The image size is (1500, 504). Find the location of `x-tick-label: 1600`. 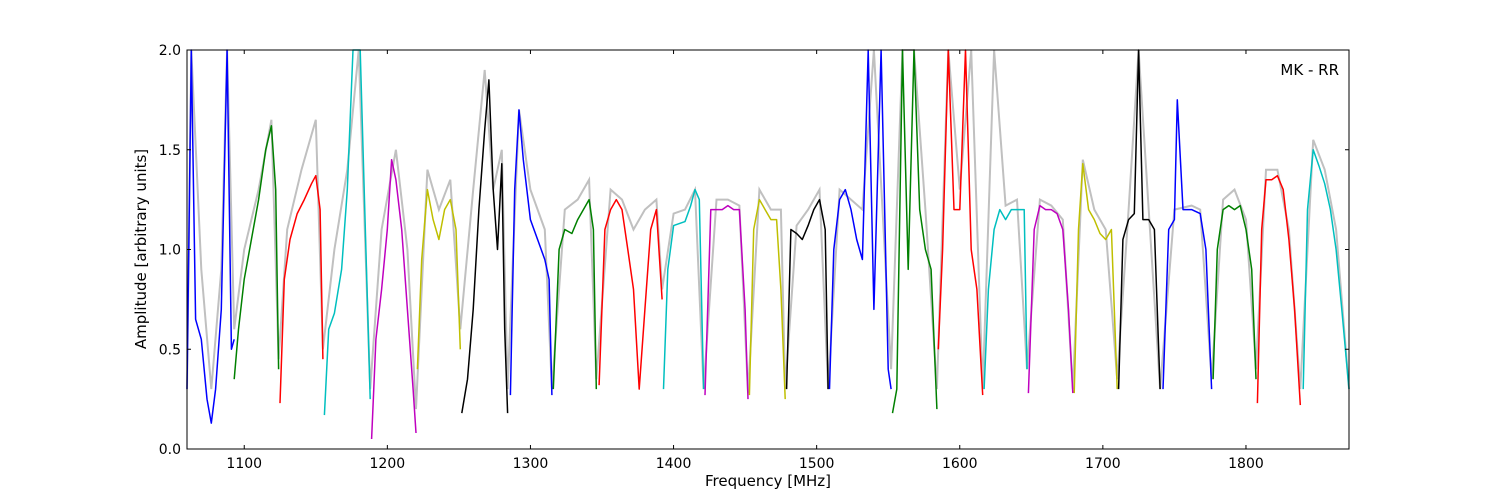

x-tick-label: 1600 is located at coordinates (960, 464).